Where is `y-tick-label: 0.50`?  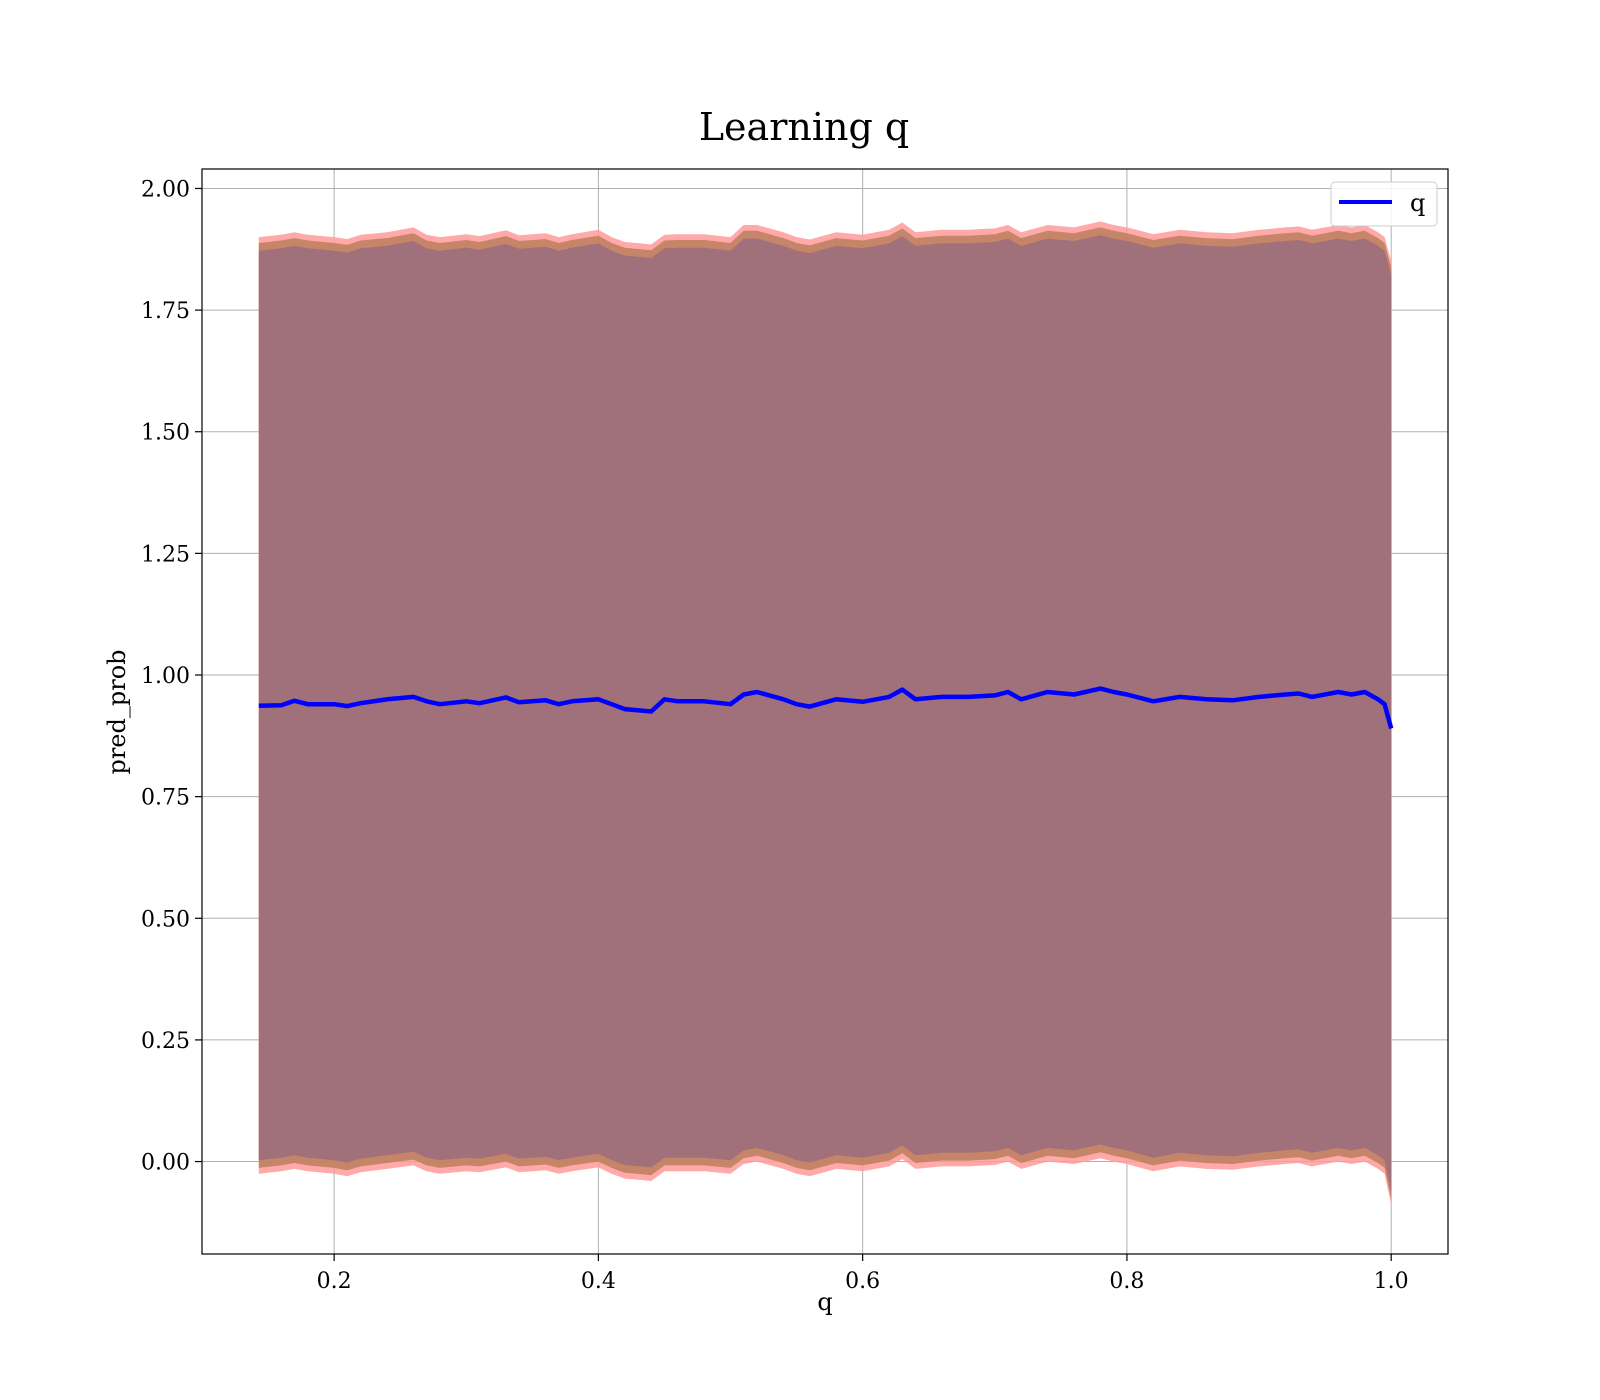 y-tick-label: 0.50 is located at coordinates (165, 919).